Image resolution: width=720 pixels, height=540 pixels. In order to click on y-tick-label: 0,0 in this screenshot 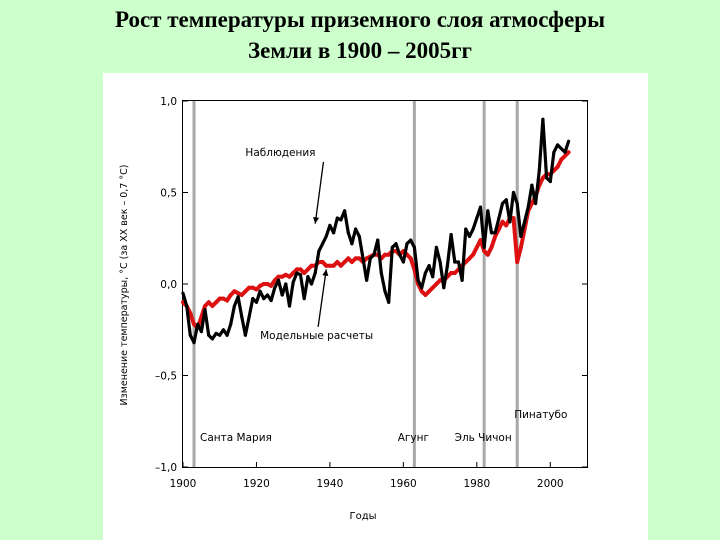, I will do `click(168, 285)`.